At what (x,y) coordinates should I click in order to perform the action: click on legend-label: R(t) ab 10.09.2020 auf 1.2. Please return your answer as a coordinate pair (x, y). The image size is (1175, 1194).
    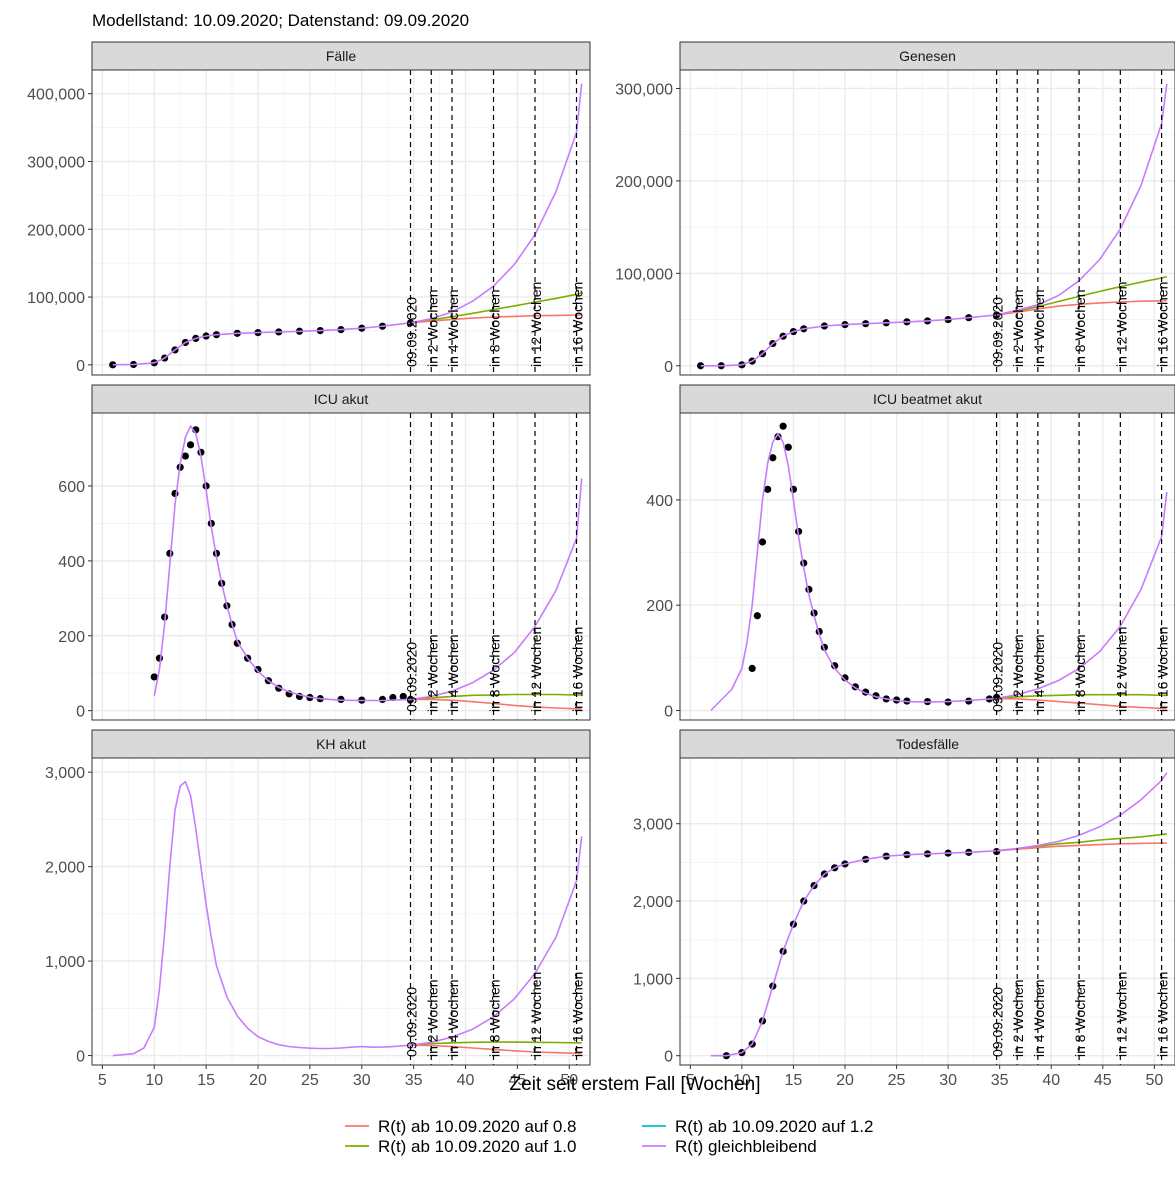
    Looking at the image, I should click on (774, 1126).